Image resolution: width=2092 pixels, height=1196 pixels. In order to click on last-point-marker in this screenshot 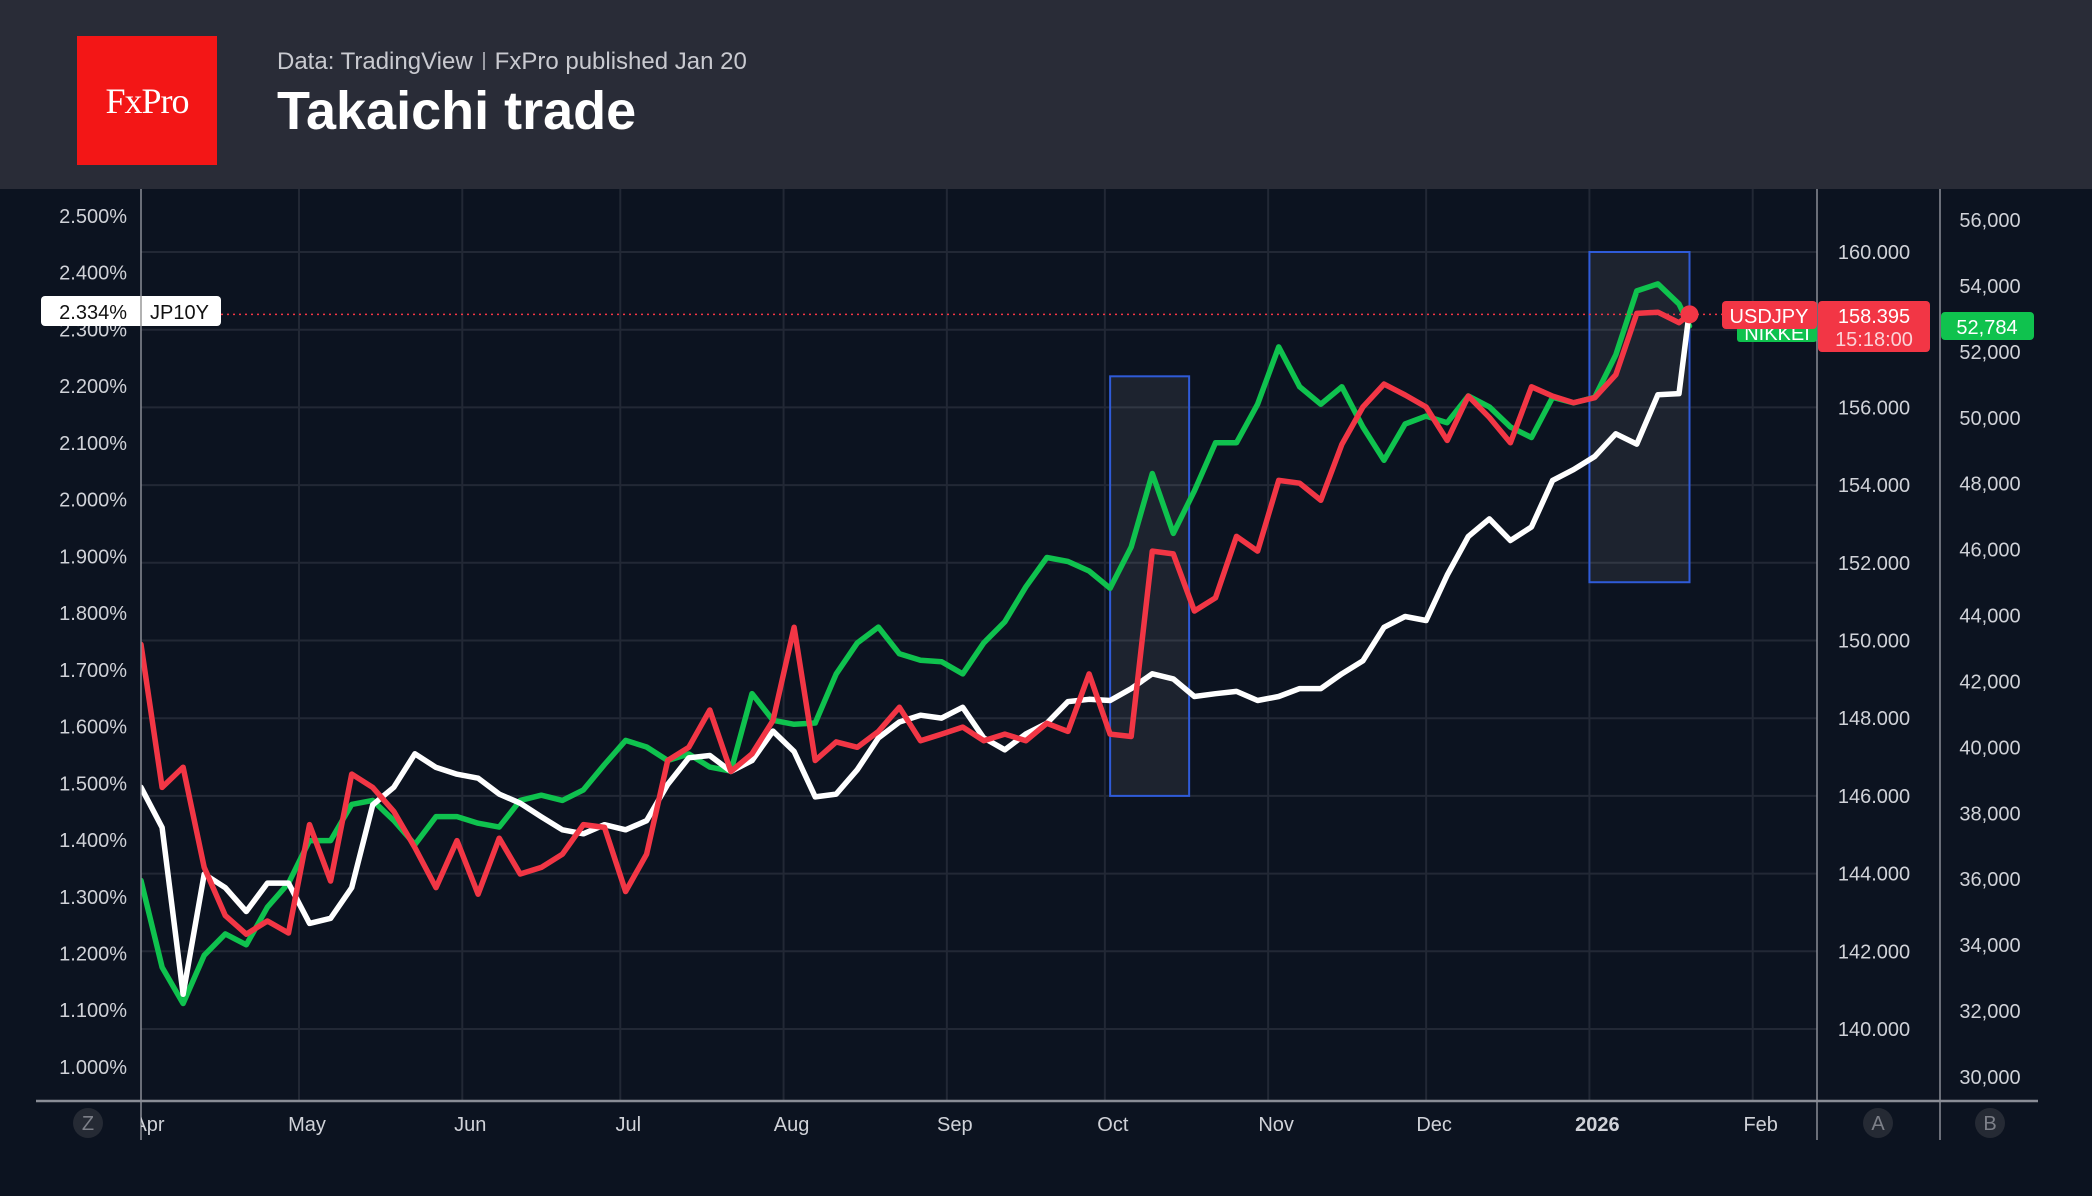, I will do `click(1689, 314)`.